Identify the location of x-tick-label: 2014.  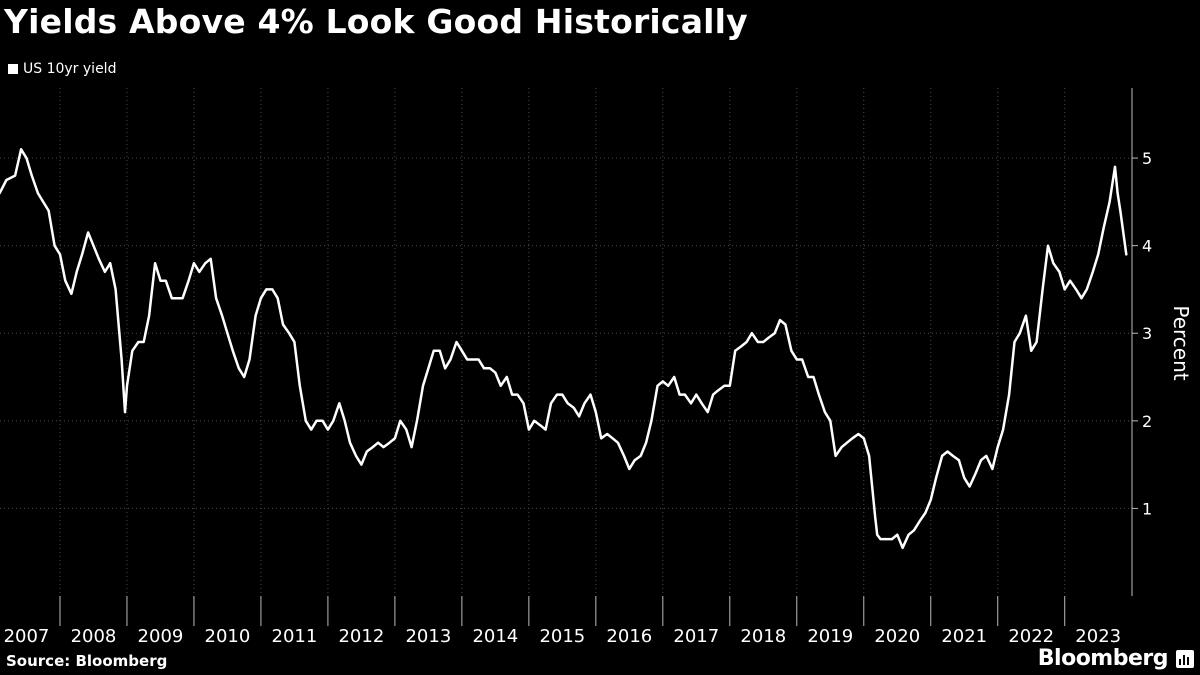
(495, 636).